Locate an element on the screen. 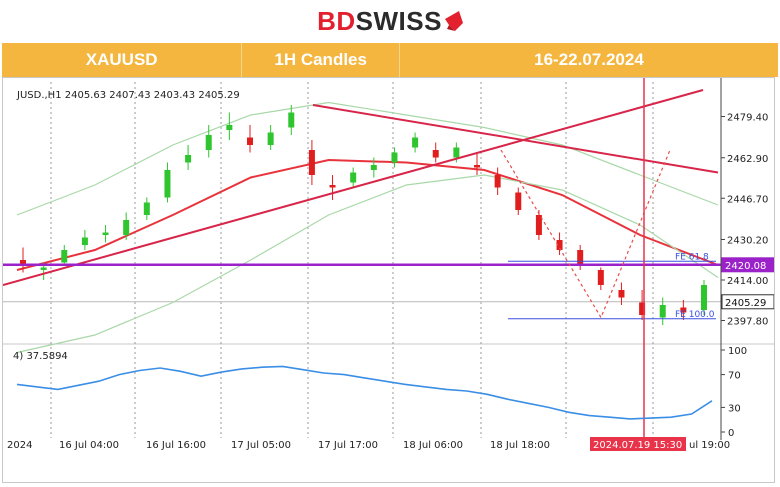 The width and height of the screenshot is (780, 487). brand-bd: BD is located at coordinates (336, 20).